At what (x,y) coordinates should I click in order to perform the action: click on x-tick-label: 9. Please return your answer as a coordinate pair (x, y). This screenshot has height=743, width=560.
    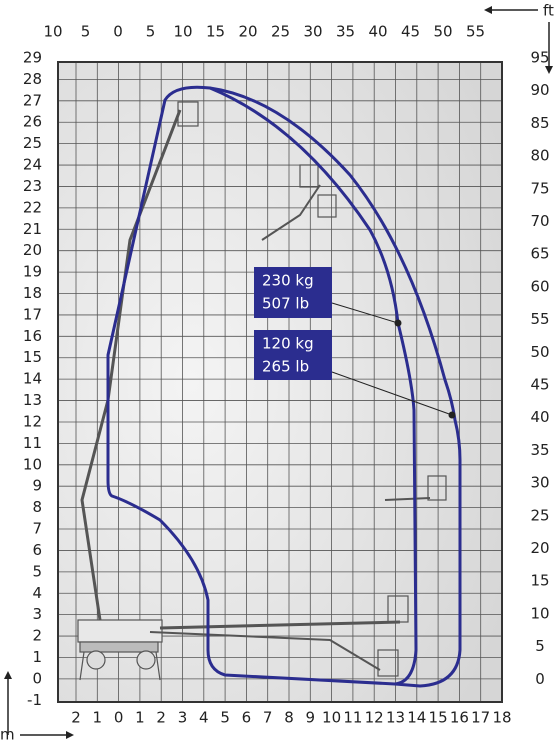
    Looking at the image, I should click on (311, 718).